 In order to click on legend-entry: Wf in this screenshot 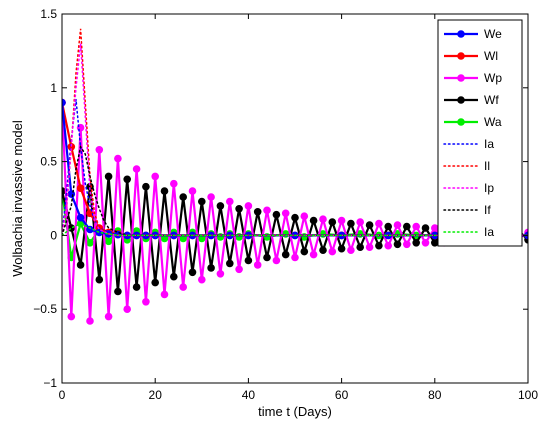, I will do `click(471, 100)`.